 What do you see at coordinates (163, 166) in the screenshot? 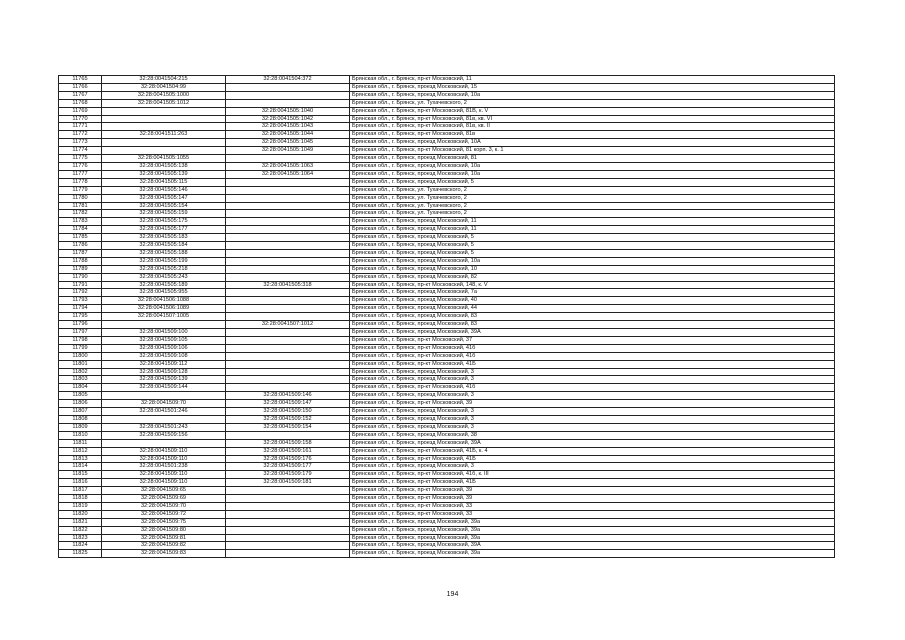
I see `cadastral-number-cell: 32:28:0041505:138` at bounding box center [163, 166].